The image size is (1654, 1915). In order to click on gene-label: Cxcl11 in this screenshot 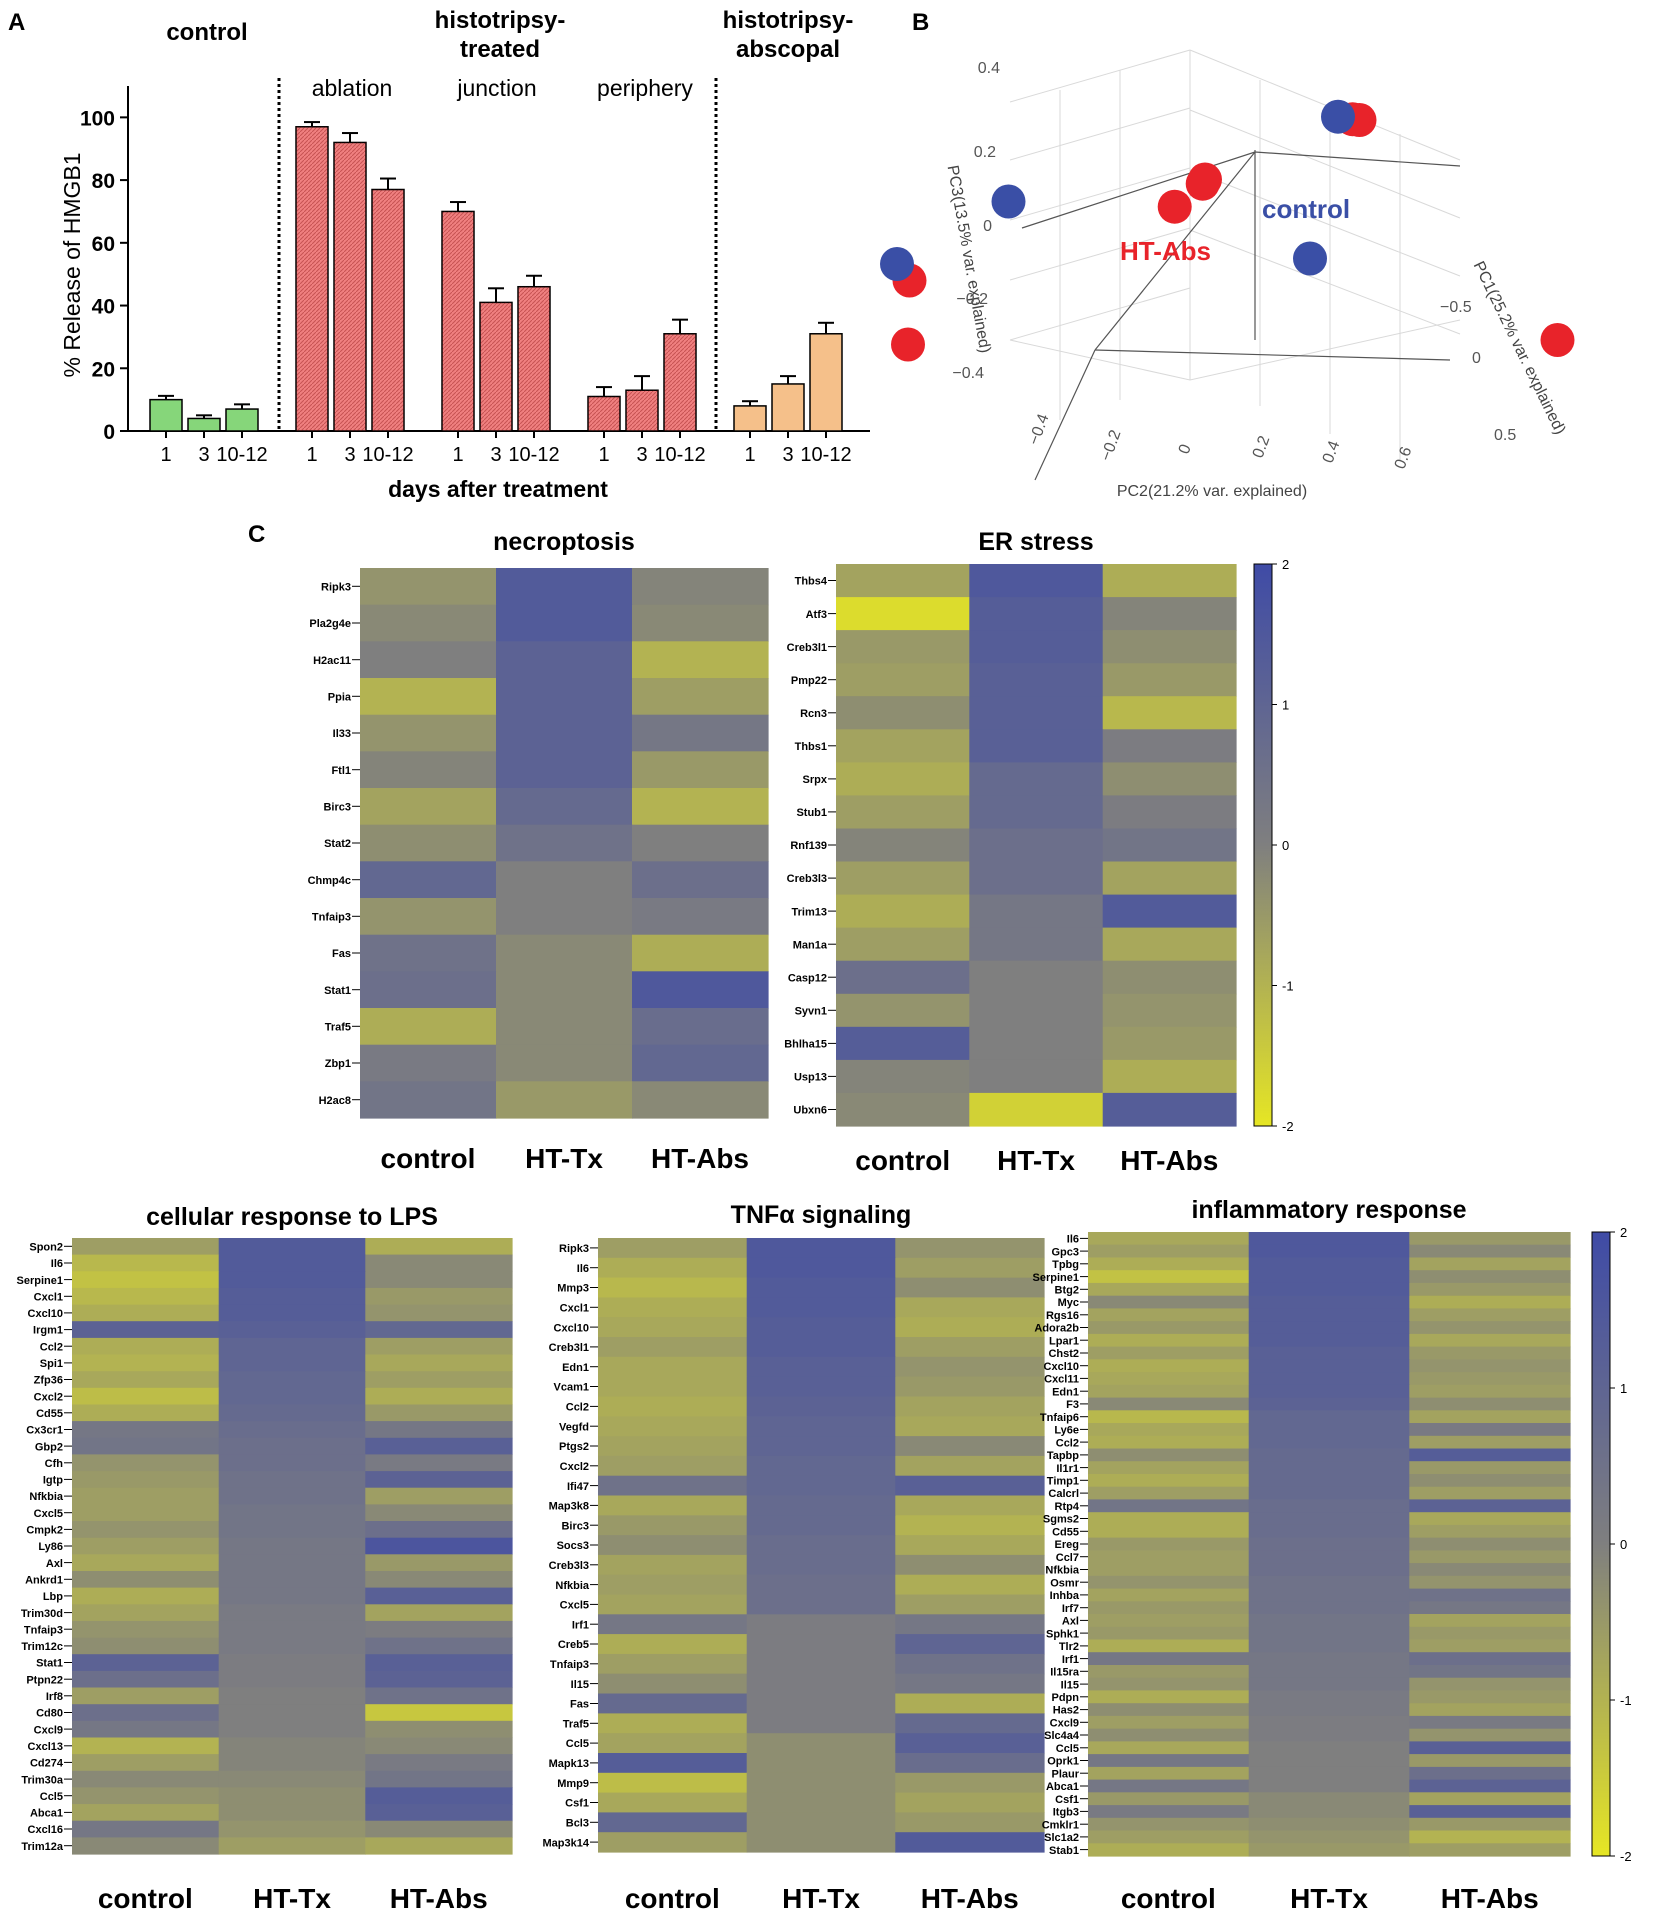, I will do `click(1061, 1380)`.